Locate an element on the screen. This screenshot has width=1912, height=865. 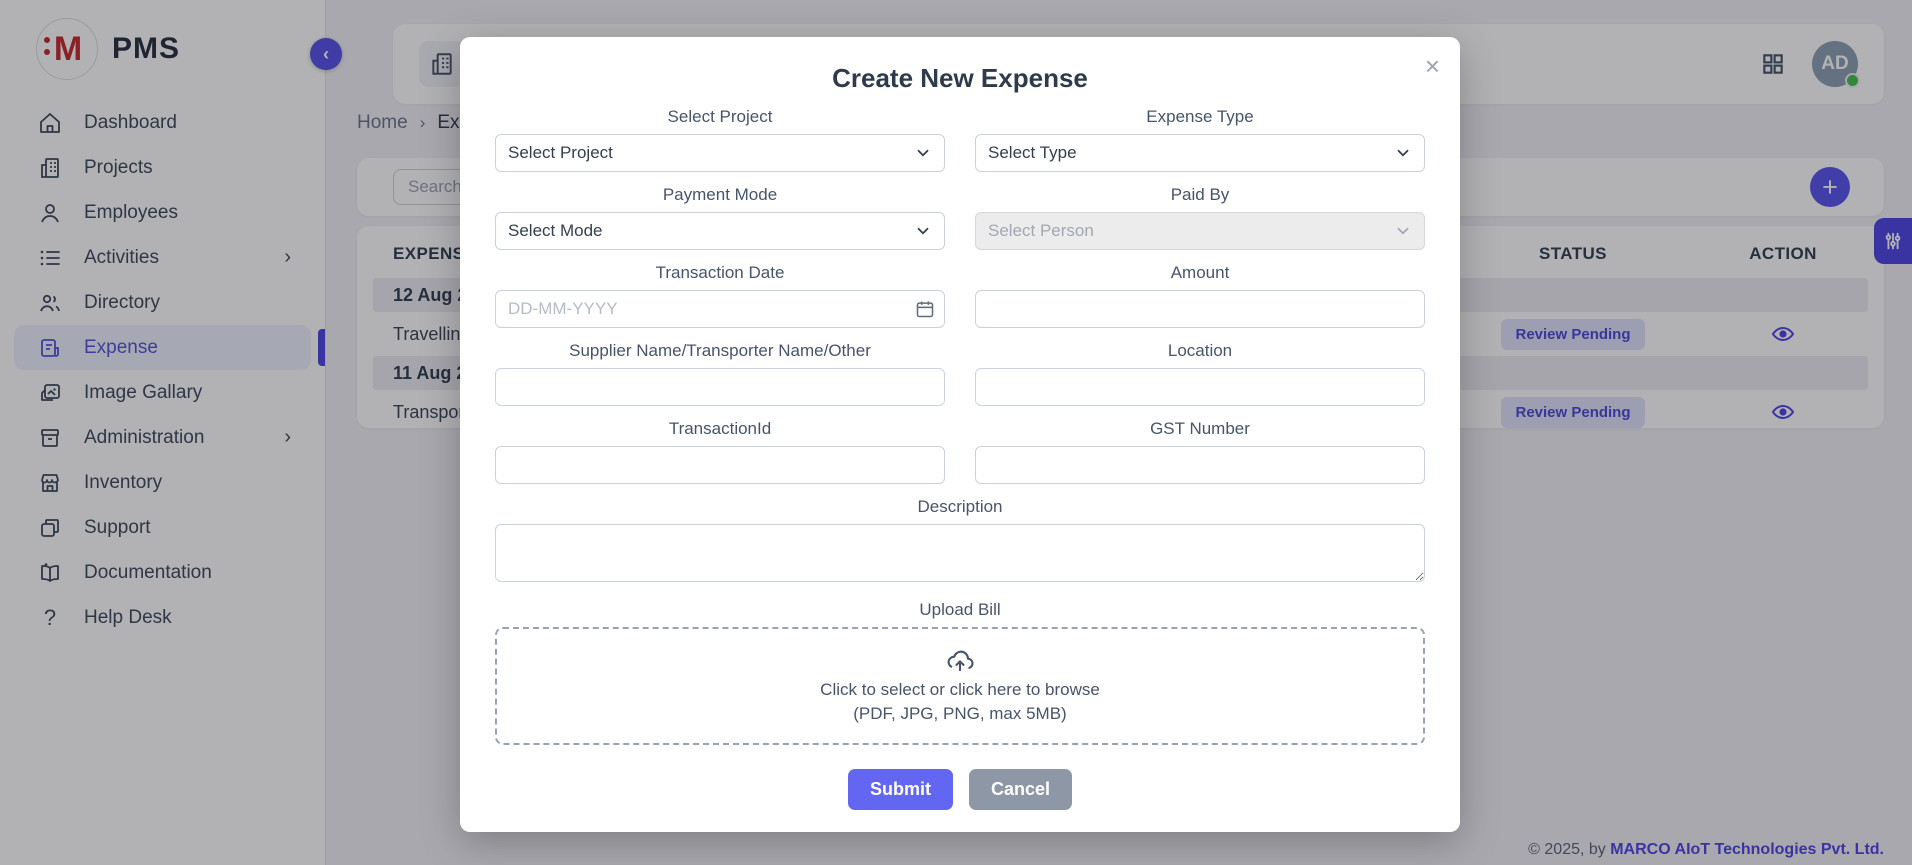
sidebar-item-label: Administration is located at coordinates (144, 437).